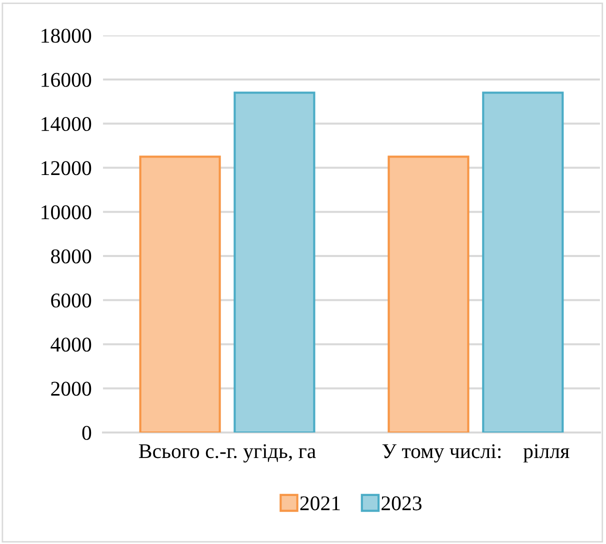  What do you see at coordinates (227, 453) in the screenshot?
I see `x-tick-label: Всього с.-г. угідь, га` at bounding box center [227, 453].